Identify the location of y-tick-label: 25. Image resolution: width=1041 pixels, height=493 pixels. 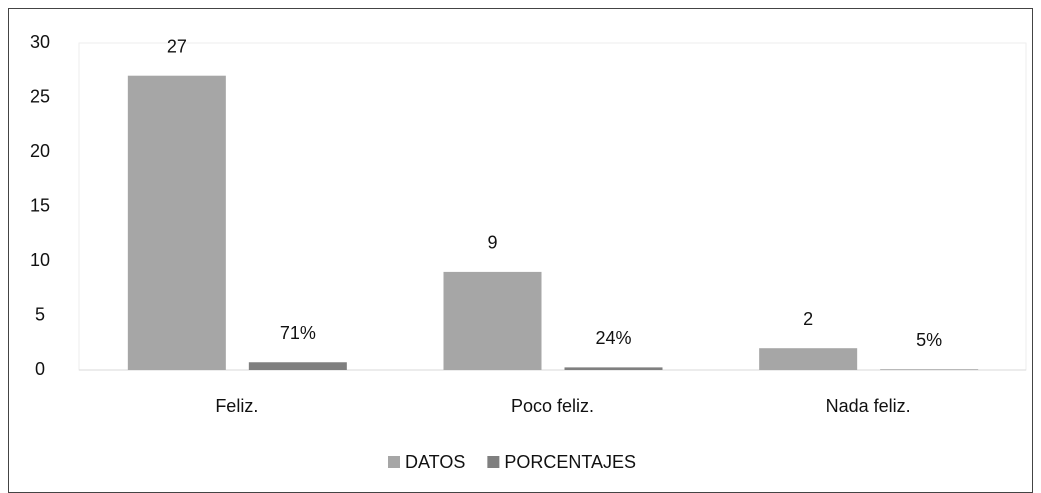
(40, 96).